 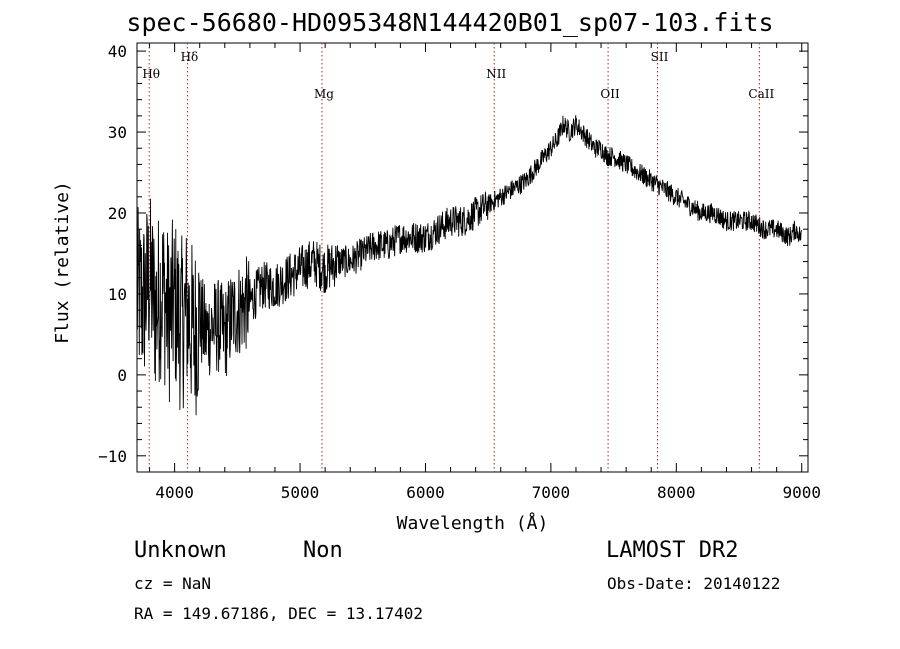 What do you see at coordinates (496, 74) in the screenshot?
I see `line-marker-label: NII` at bounding box center [496, 74].